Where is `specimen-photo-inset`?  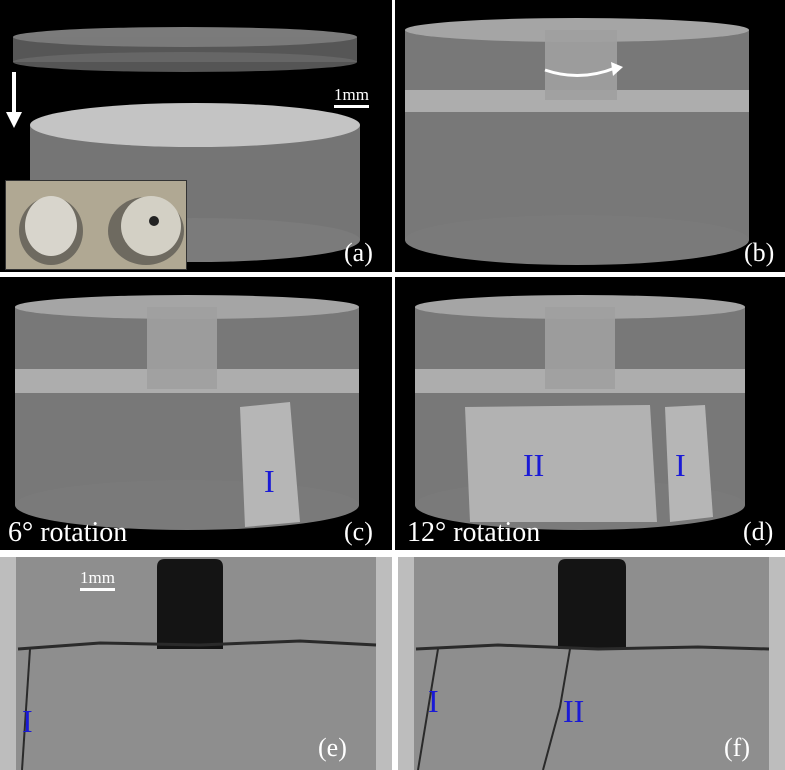 specimen-photo-inset is located at coordinates (96, 225).